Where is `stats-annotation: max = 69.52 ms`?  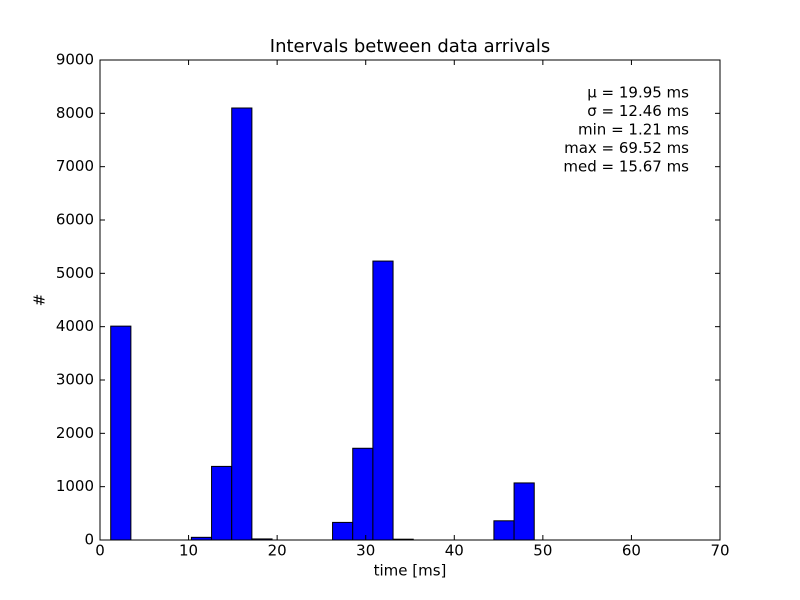 stats-annotation: max = 69.52 ms is located at coordinates (626, 148).